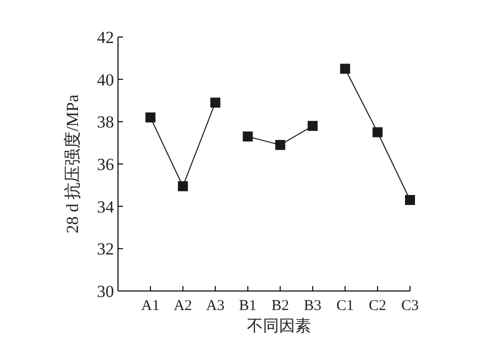  What do you see at coordinates (150, 306) in the screenshot?
I see `x-tick-label: A1` at bounding box center [150, 306].